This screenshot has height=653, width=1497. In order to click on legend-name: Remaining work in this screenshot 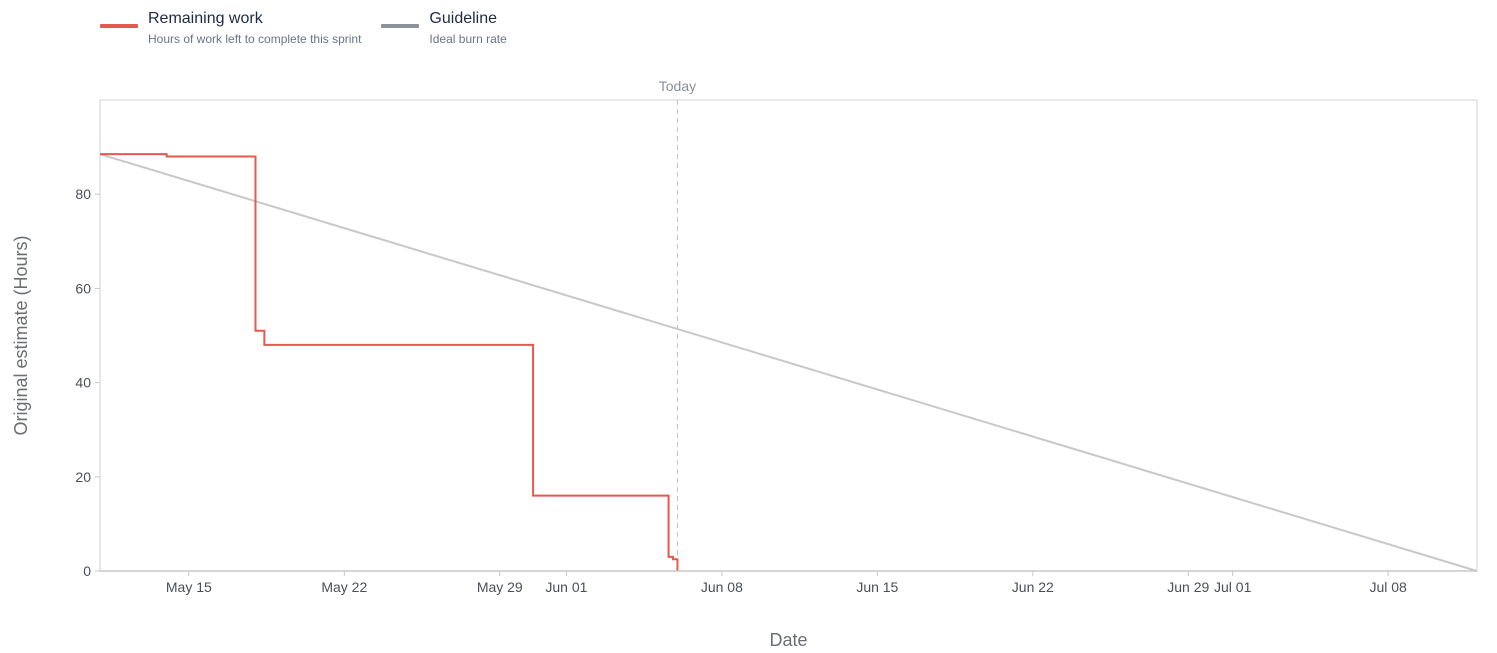, I will do `click(205, 18)`.